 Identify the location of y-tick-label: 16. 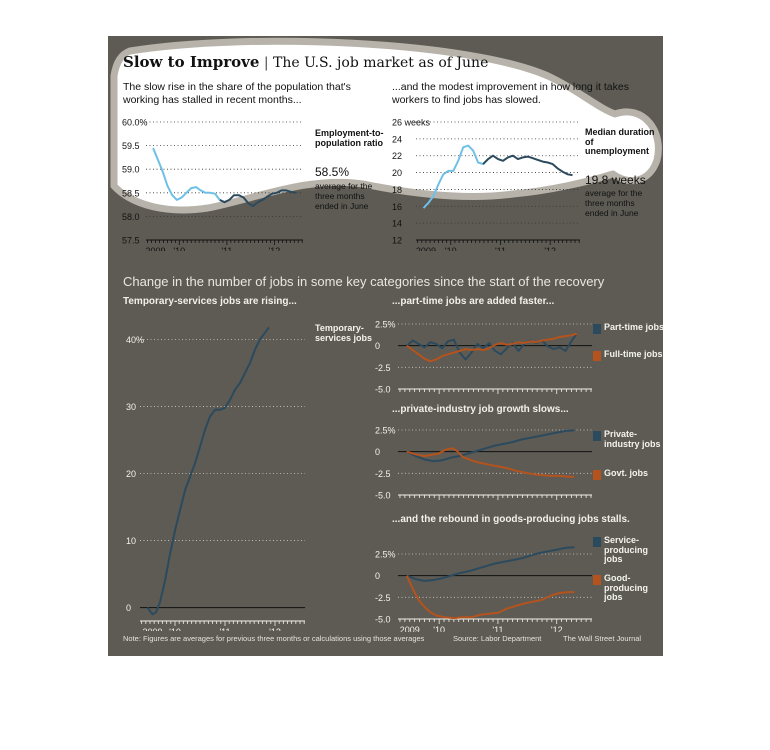
(397, 207).